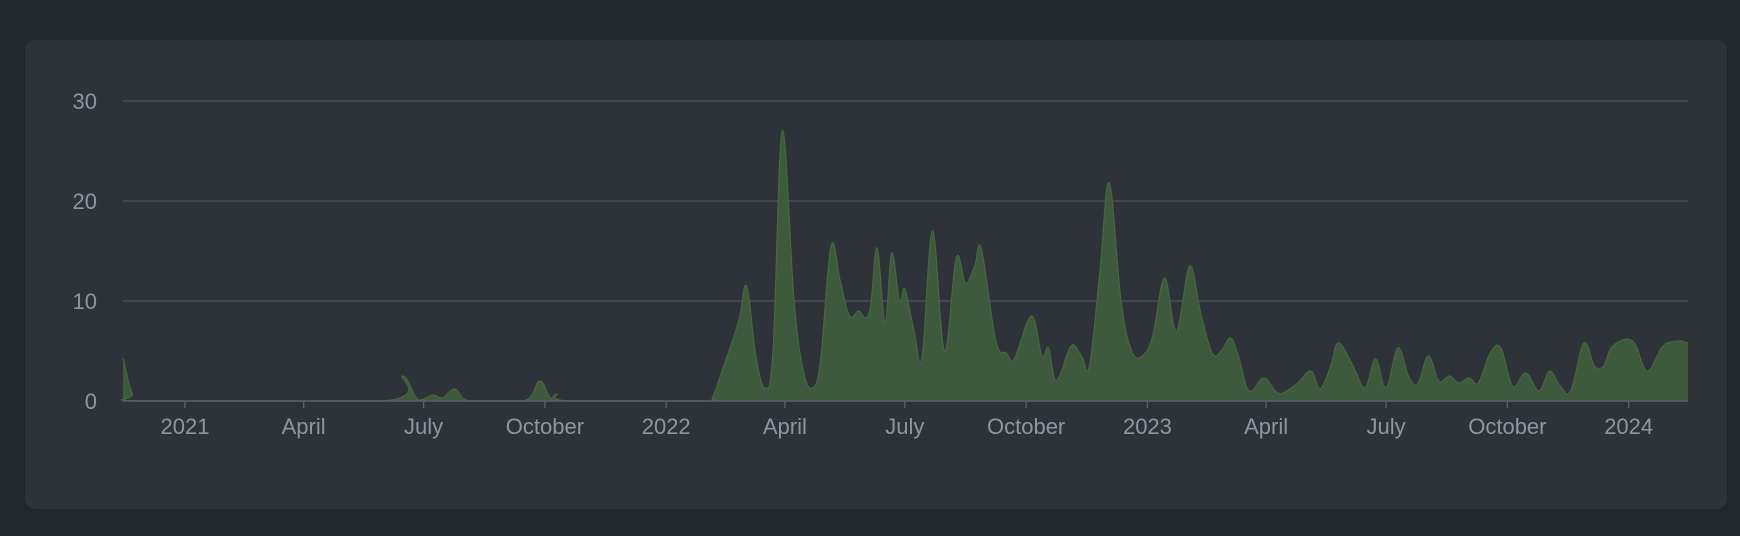  Describe the element at coordinates (545, 426) in the screenshot. I see `x-tick-label-3: October` at that location.